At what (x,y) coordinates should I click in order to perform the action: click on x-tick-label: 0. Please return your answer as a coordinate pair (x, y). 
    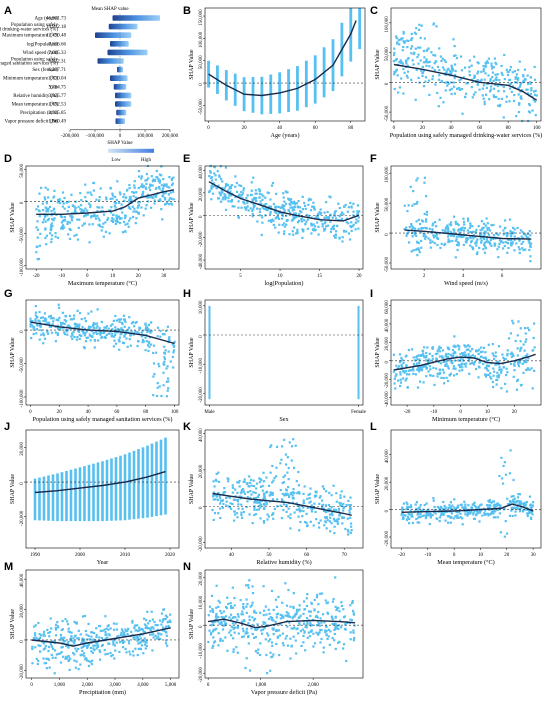
    Looking at the image, I should click on (394, 128).